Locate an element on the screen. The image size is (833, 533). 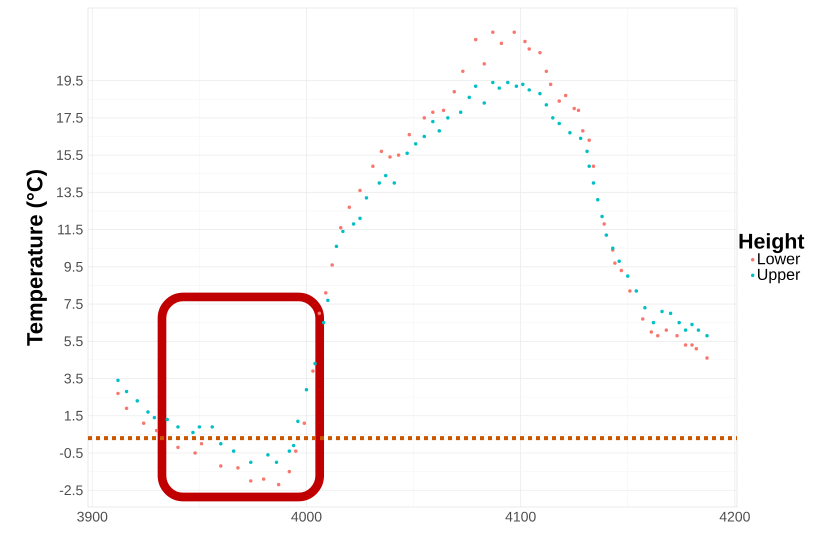
legend-label: Upper is located at coordinates (779, 276).